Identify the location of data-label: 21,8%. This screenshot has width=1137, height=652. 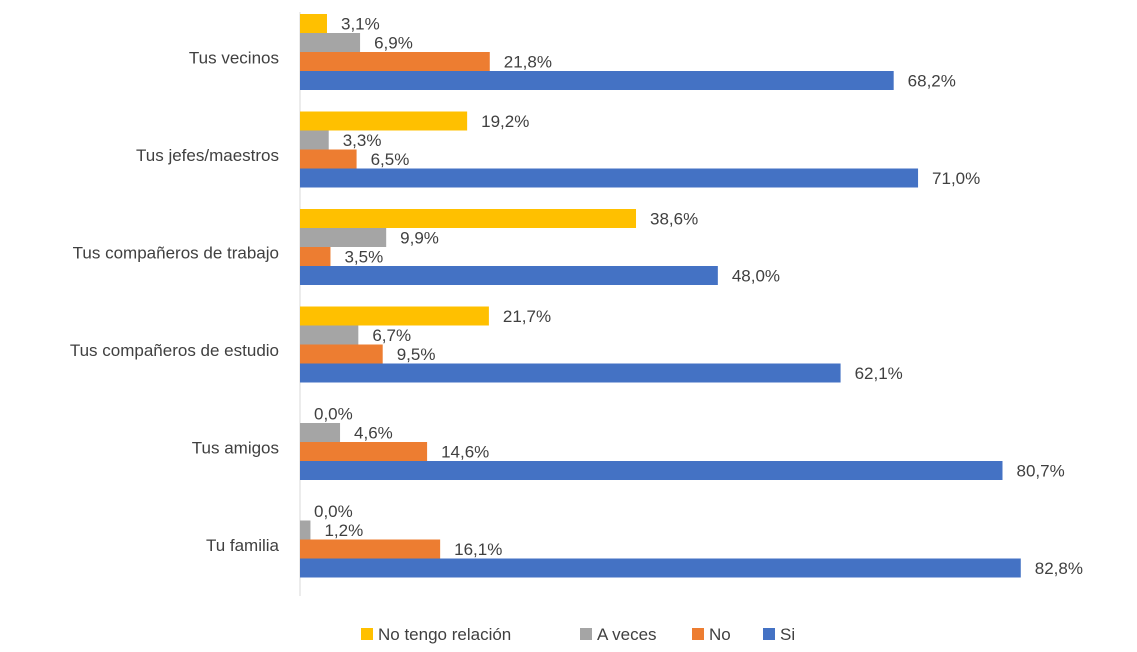
(528, 62).